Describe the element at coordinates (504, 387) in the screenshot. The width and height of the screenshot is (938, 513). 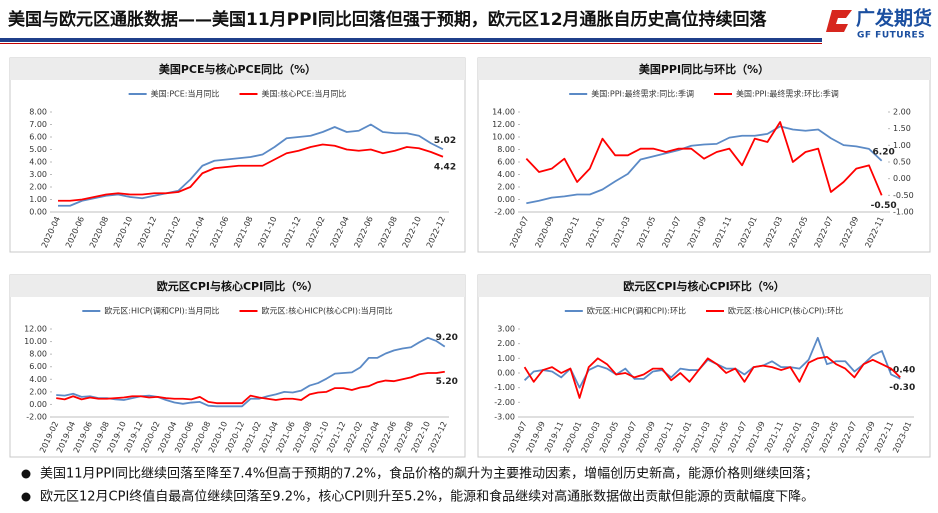
I see `y-tick-label: -1.00` at that location.